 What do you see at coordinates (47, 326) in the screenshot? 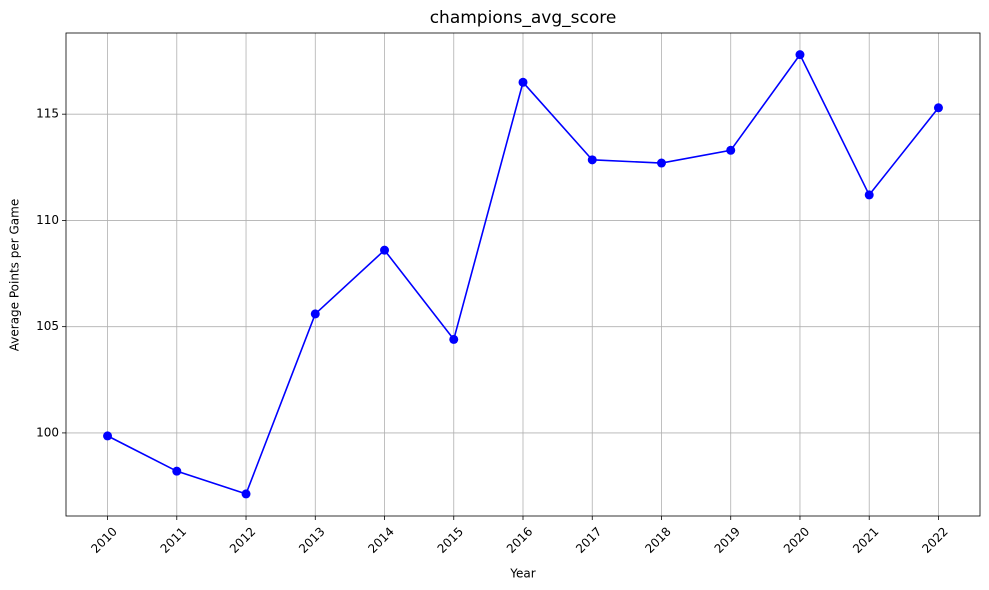
I see `y-tick-label: 105` at bounding box center [47, 326].